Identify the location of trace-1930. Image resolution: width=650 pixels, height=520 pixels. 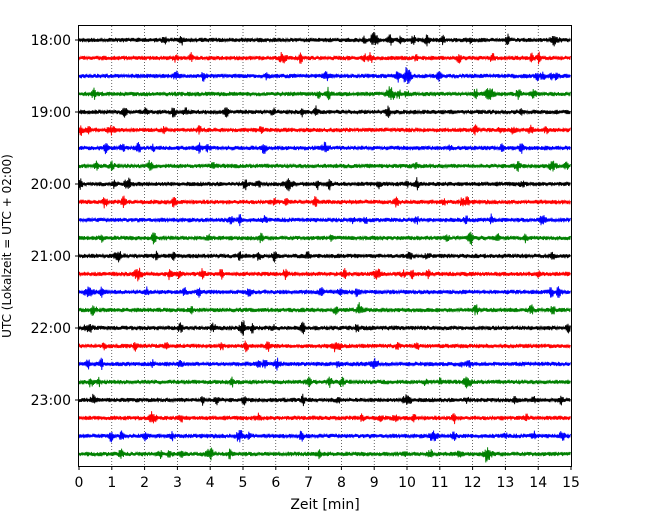
(324, 148).